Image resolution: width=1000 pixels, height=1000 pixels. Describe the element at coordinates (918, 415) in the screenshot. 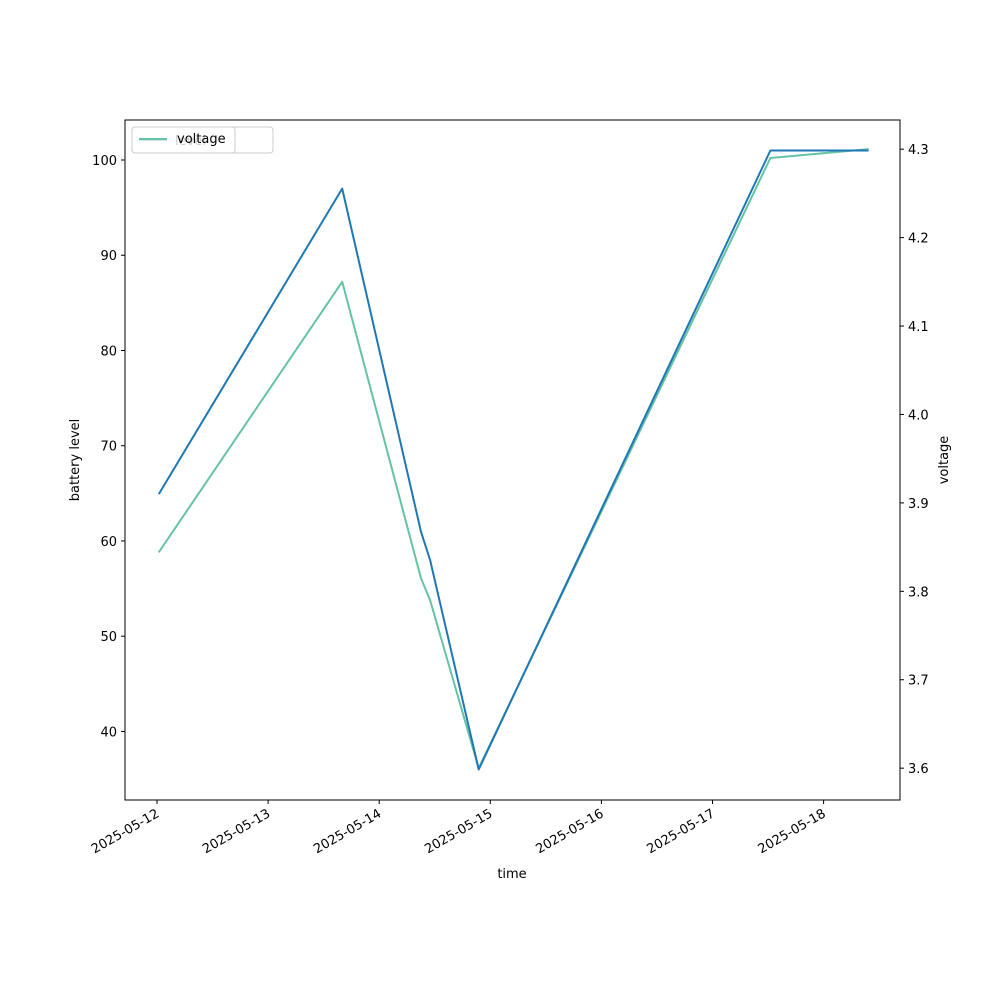

I see `right-y-tick-label: 4.0` at that location.